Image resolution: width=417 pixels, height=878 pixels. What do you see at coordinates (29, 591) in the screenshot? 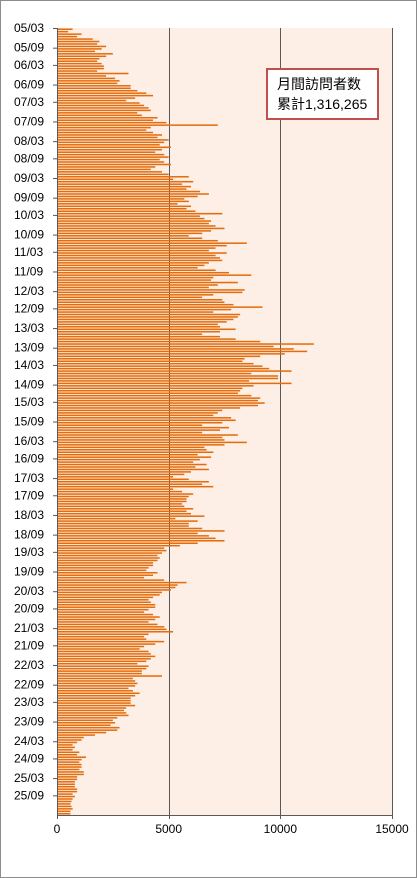
I see `y-tick-label: 20/03` at bounding box center [29, 591].